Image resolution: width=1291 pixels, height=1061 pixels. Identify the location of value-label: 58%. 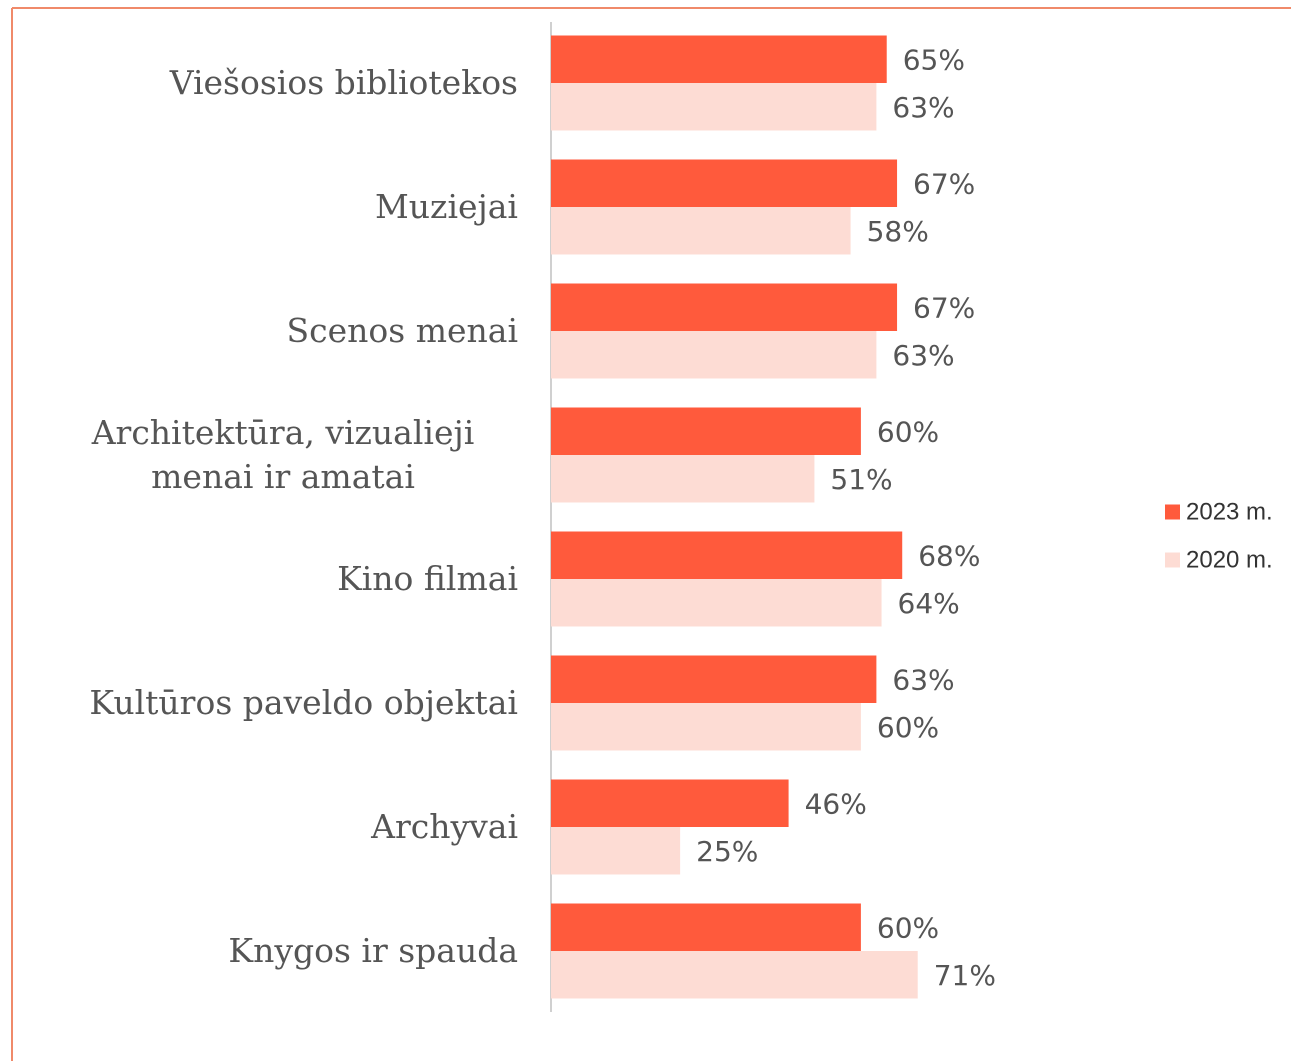
(898, 231).